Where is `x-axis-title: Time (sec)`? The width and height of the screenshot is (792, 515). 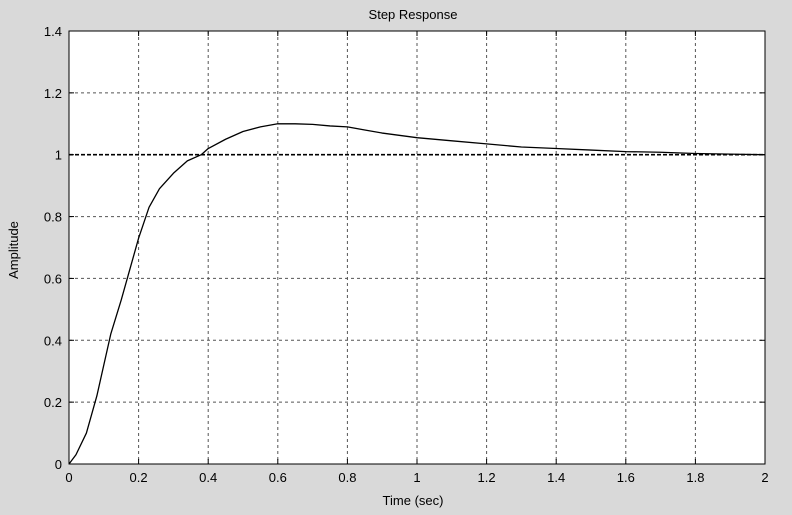
x-axis-title: Time (sec) is located at coordinates (413, 500).